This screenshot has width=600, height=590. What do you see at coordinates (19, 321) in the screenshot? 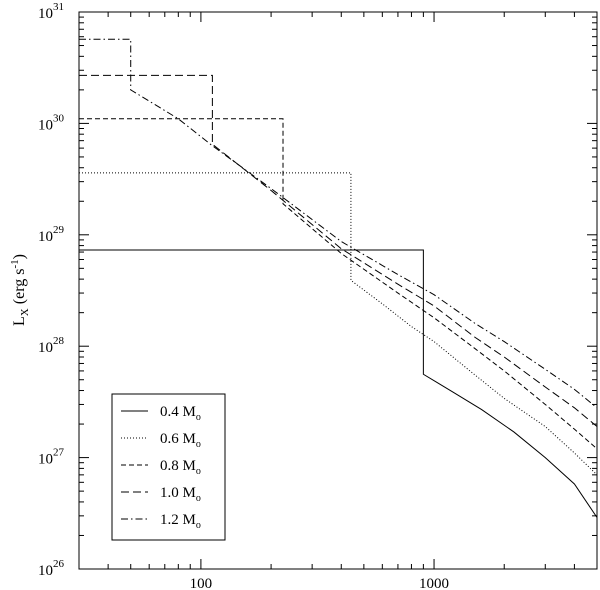
I see `y-axis-label-main: L` at bounding box center [19, 321].